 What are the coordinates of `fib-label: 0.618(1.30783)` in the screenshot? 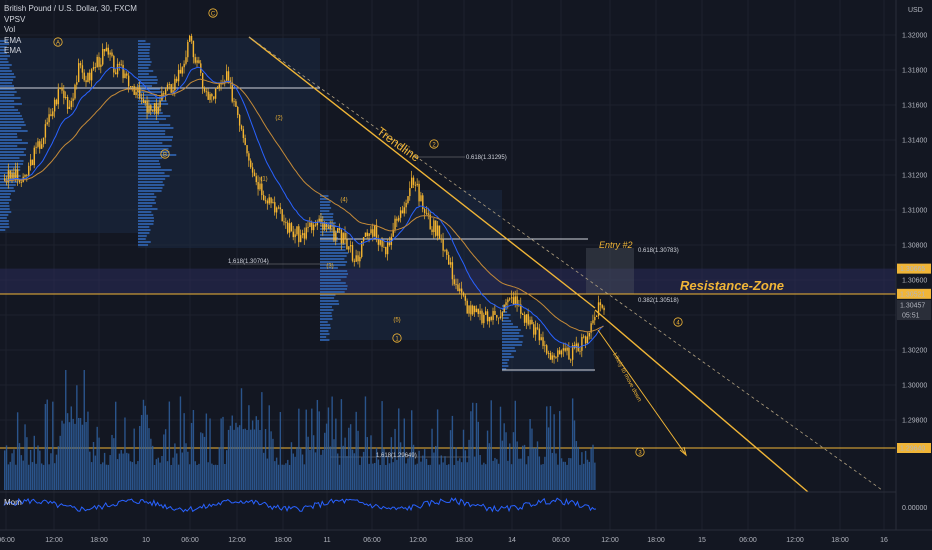 It's located at (658, 251).